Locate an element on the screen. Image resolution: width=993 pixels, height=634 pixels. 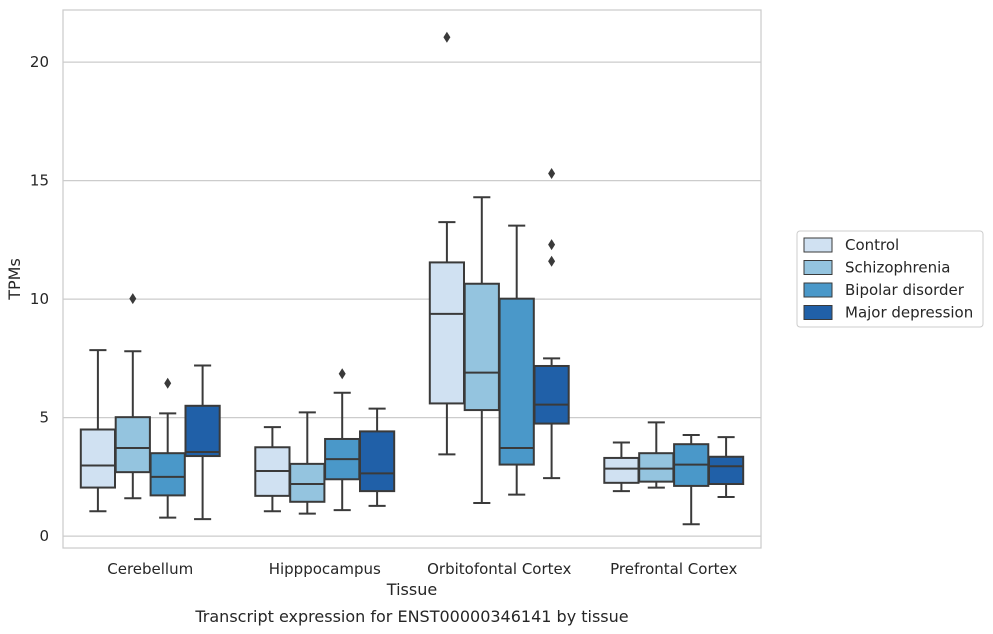
legend-label: Bipolar disorder is located at coordinates (905, 290).